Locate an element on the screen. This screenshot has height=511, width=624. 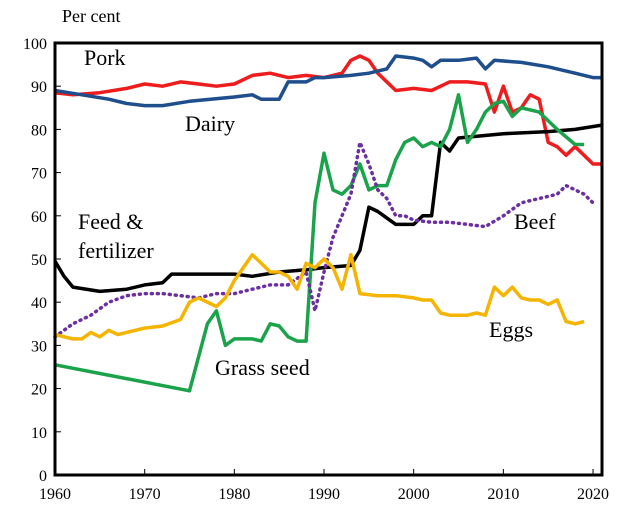
series-line-eggs is located at coordinates (319, 296).